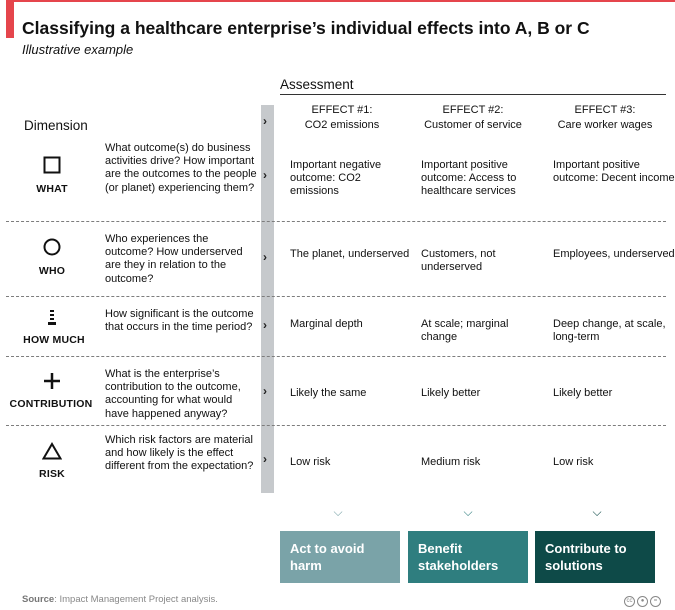 This screenshot has width=675, height=610. Describe the element at coordinates (614, 254) in the screenshot. I see `cell-who-effect-3: Employees, underserved` at that location.